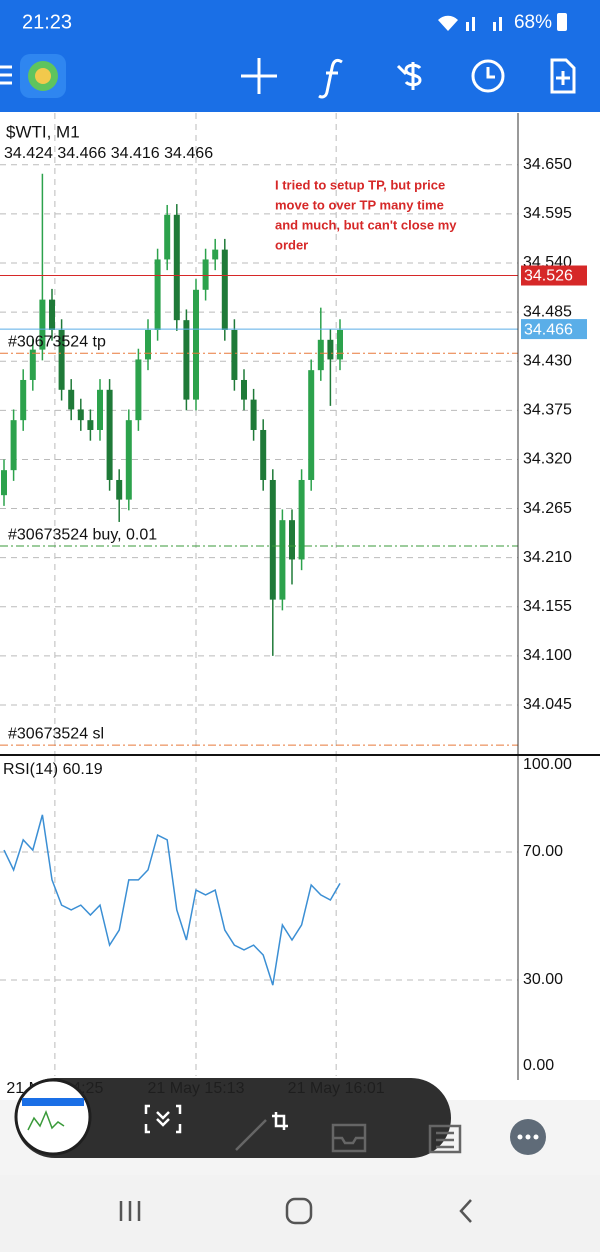 The width and height of the screenshot is (600, 1252). Describe the element at coordinates (547, 655) in the screenshot. I see `y-tick-label: 34.100` at that location.